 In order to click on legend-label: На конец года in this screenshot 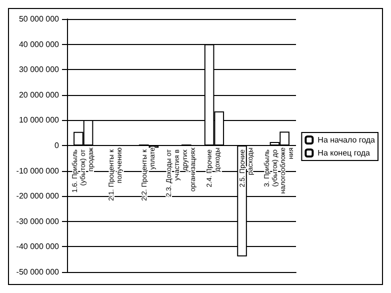, I will do `click(344, 153)`.